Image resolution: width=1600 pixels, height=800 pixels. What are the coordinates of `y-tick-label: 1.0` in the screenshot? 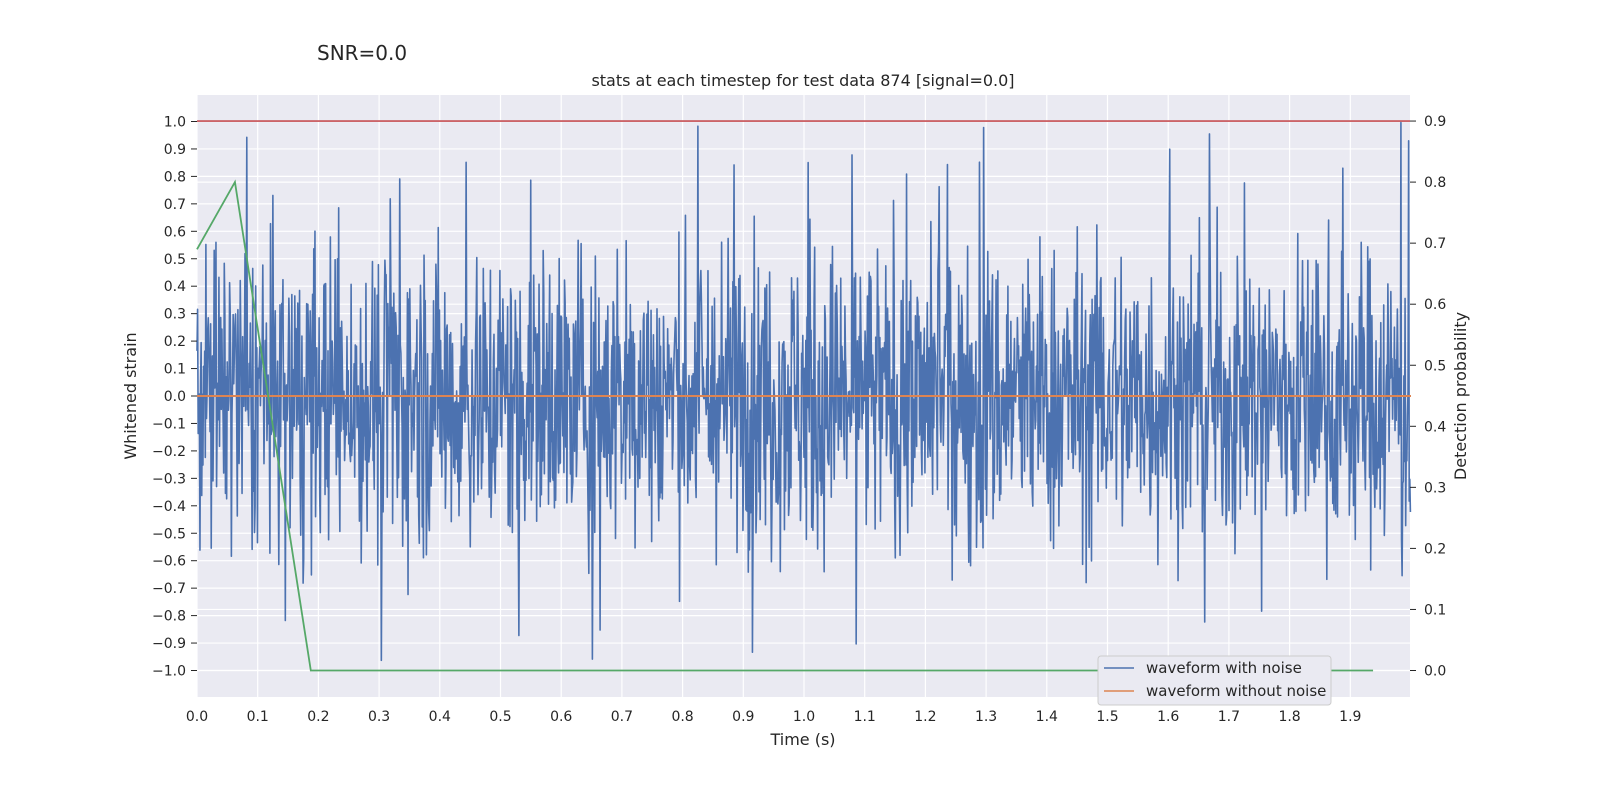 It's located at (175, 123).